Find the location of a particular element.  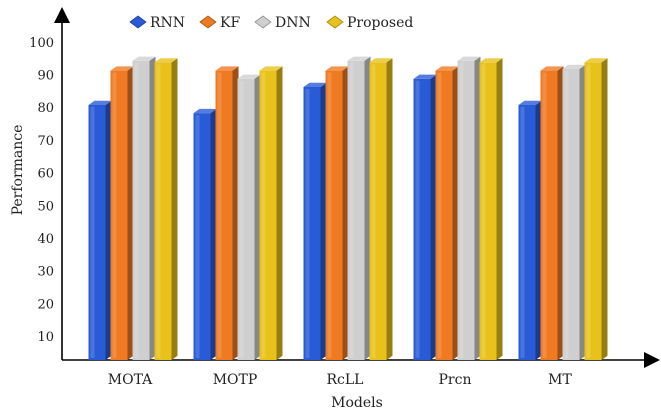

legend-label: DNN is located at coordinates (293, 23).